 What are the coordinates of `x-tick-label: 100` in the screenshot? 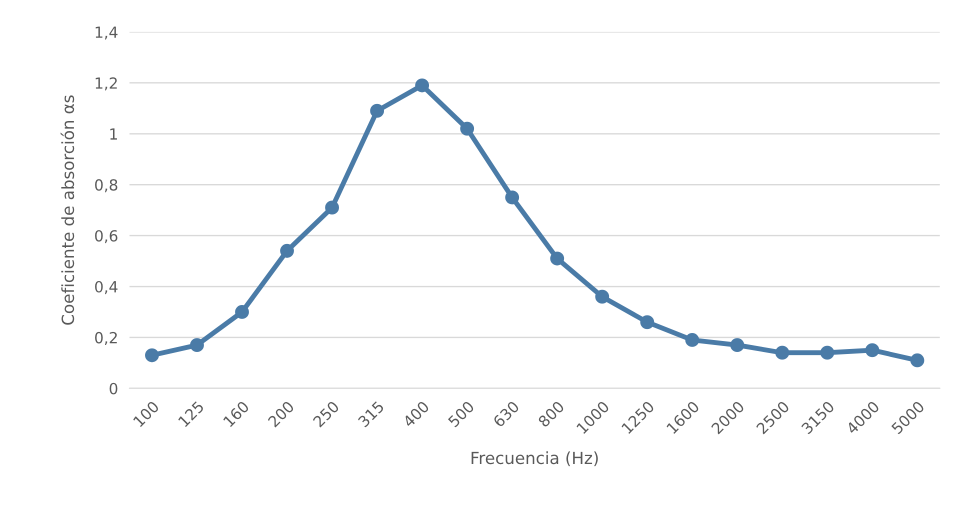 It's located at (146, 414).